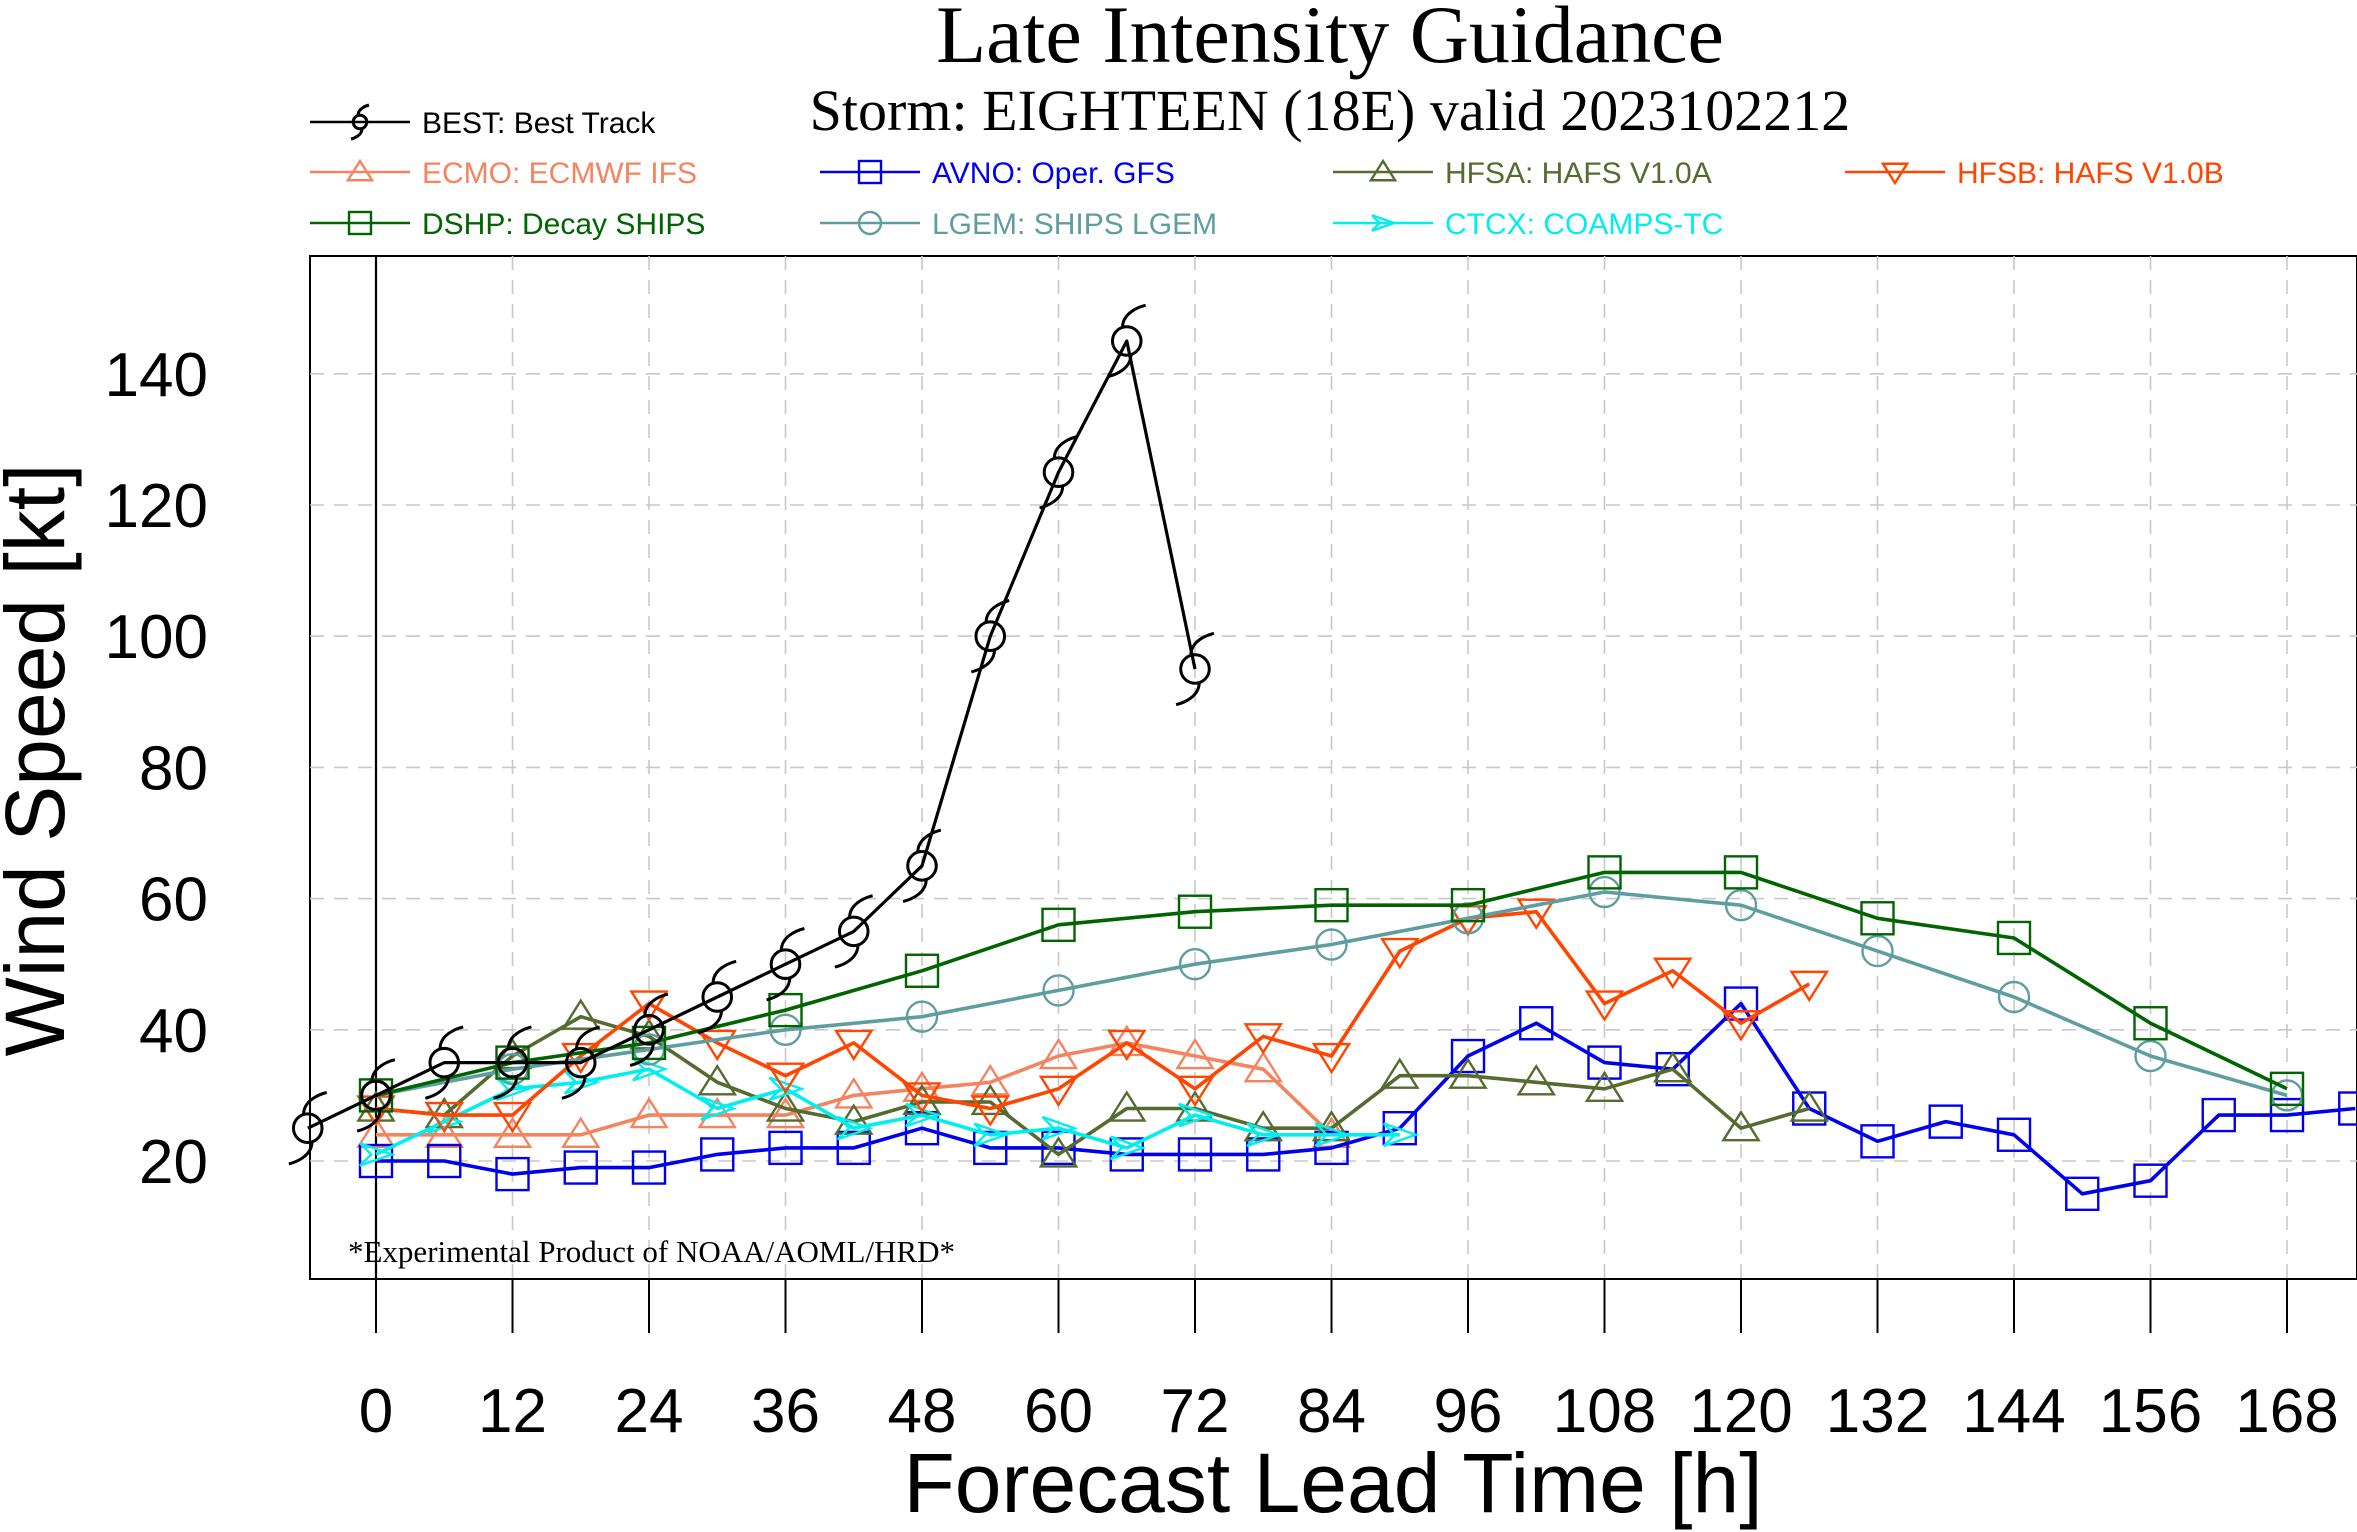 This screenshot has height=1532, width=2357. What do you see at coordinates (1604, 1411) in the screenshot?
I see `x-tick-label: 108` at bounding box center [1604, 1411].